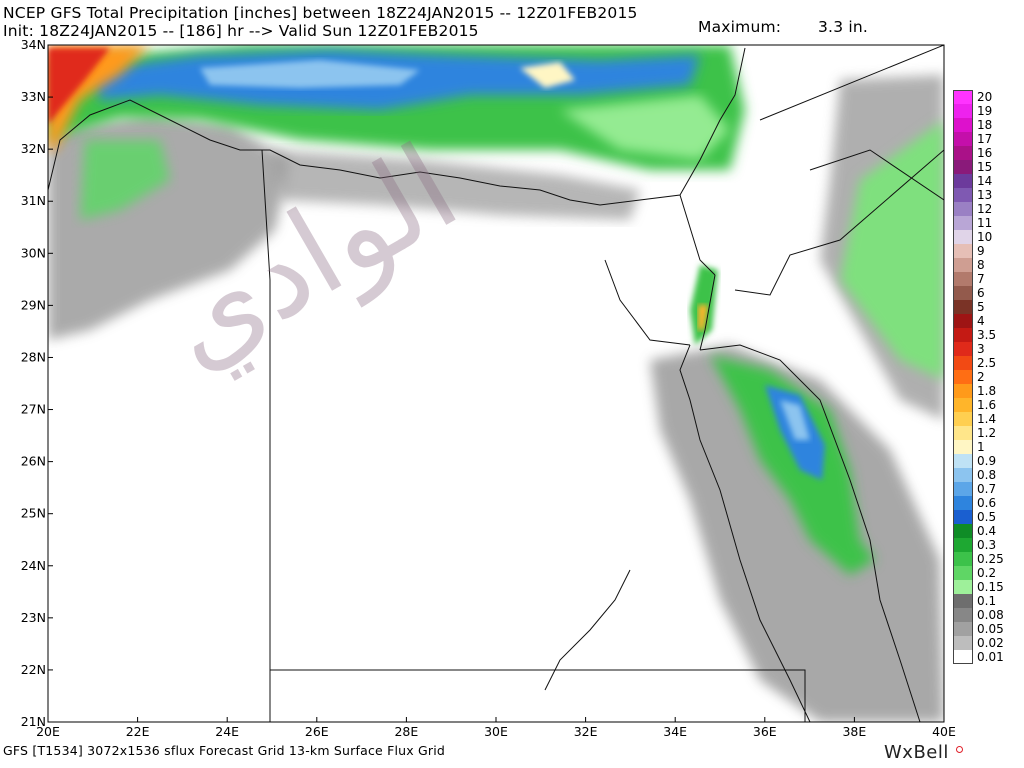 The image size is (1024, 768). I want to click on precip-gray-redsea, so click(797, 533).